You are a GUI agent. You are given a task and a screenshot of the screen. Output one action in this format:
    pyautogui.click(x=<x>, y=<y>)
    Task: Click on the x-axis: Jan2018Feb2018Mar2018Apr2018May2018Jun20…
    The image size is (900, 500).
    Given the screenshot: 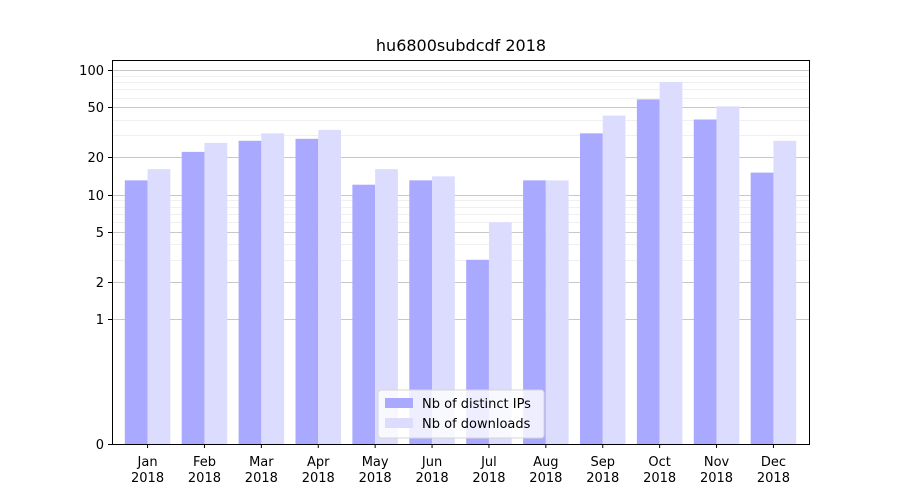 What is the action you would take?
    pyautogui.click(x=460, y=465)
    